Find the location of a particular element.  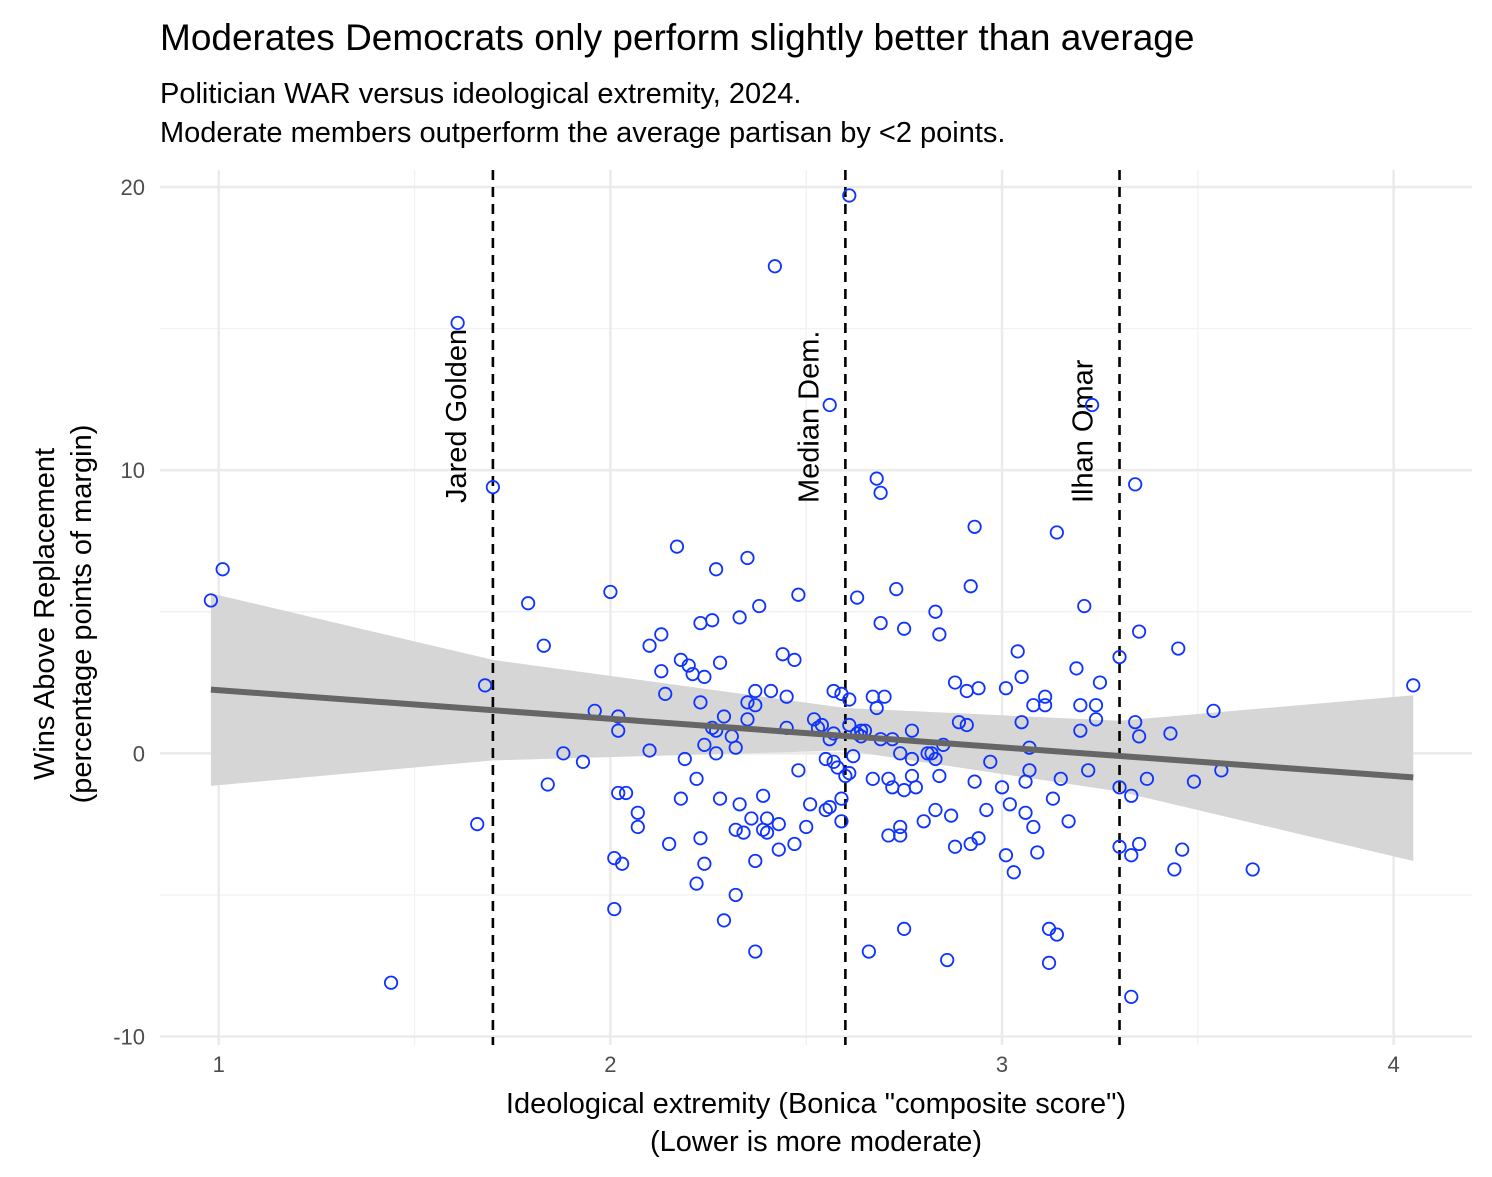

y-tick-label: 0 is located at coordinates (139, 753).